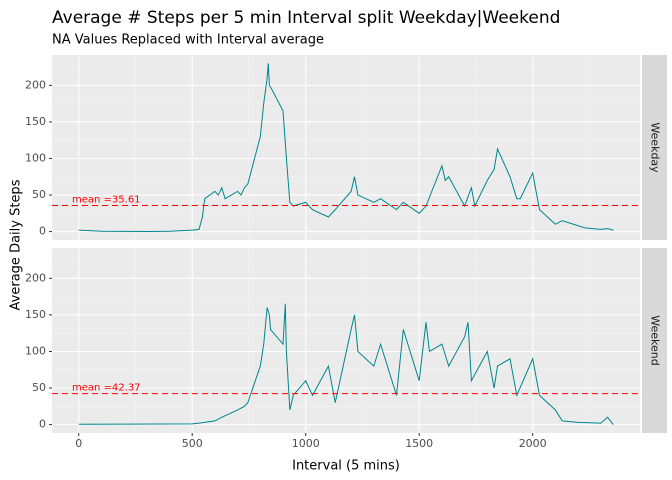 Image resolution: width=672 pixels, height=480 pixels. I want to click on strip-label: Weekend, so click(655, 340).